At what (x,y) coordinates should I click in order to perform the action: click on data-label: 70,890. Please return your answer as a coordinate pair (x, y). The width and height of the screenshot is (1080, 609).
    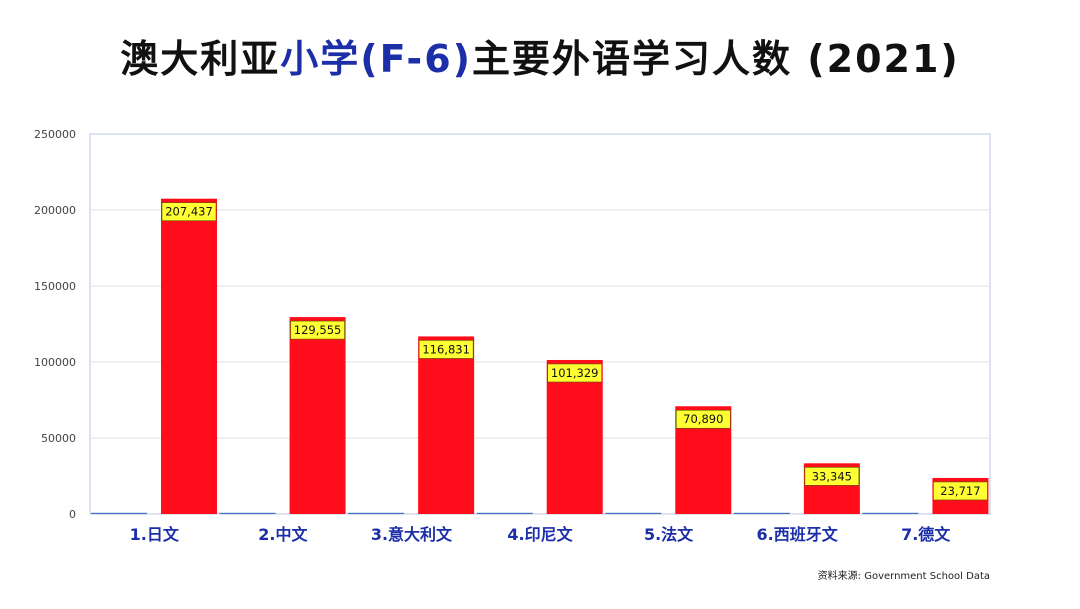
    Looking at the image, I should click on (703, 419).